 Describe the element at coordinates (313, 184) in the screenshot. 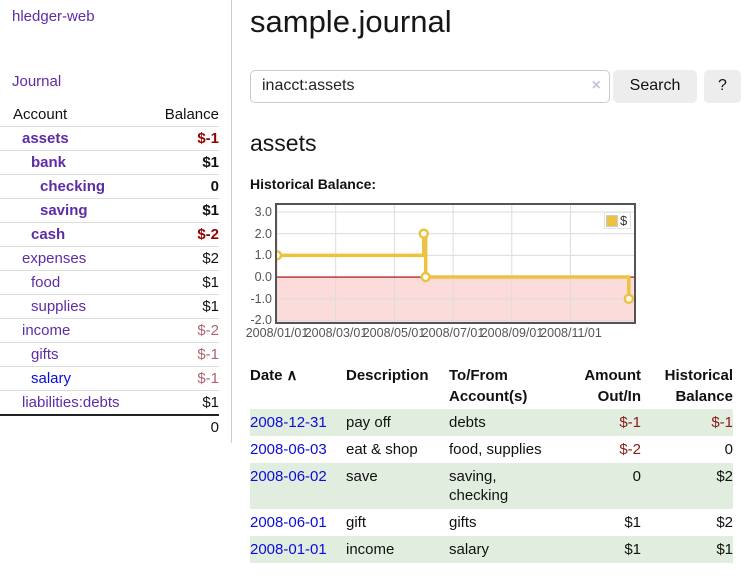

I see `chart-title-label: Historical Balance:` at that location.